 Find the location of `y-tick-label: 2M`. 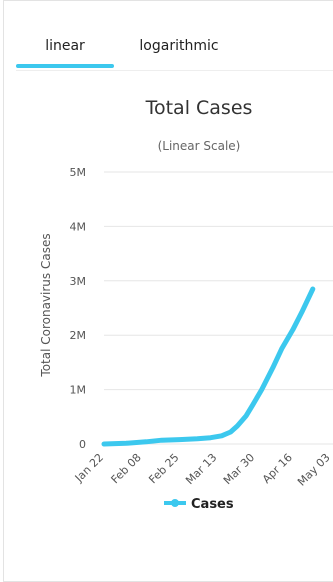

y-tick-label: 2M is located at coordinates (78, 335).